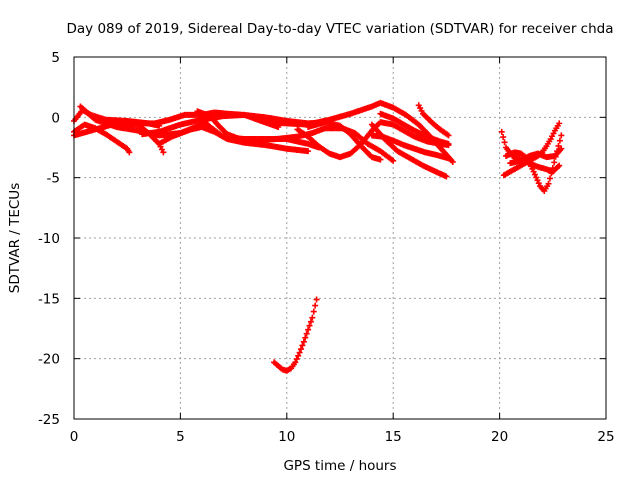 The height and width of the screenshot is (480, 640). What do you see at coordinates (286, 437) in the screenshot?
I see `x-tick-label: 10` at bounding box center [286, 437].